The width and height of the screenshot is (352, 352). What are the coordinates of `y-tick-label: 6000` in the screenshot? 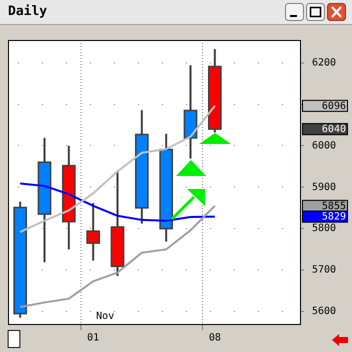 It's located at (324, 146).